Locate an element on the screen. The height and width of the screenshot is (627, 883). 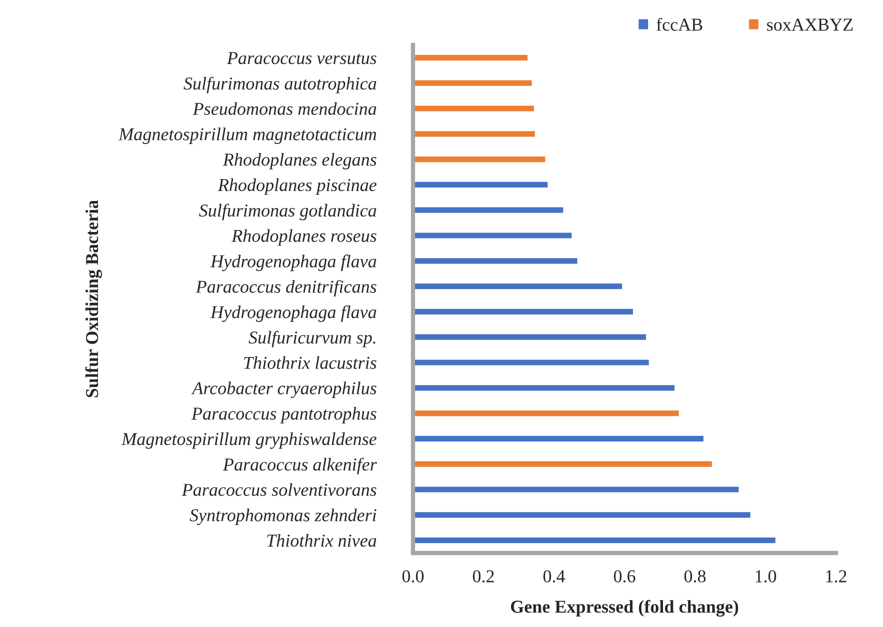
y-tick-label: Arcobacter cryaerophilus is located at coordinates (283, 390).